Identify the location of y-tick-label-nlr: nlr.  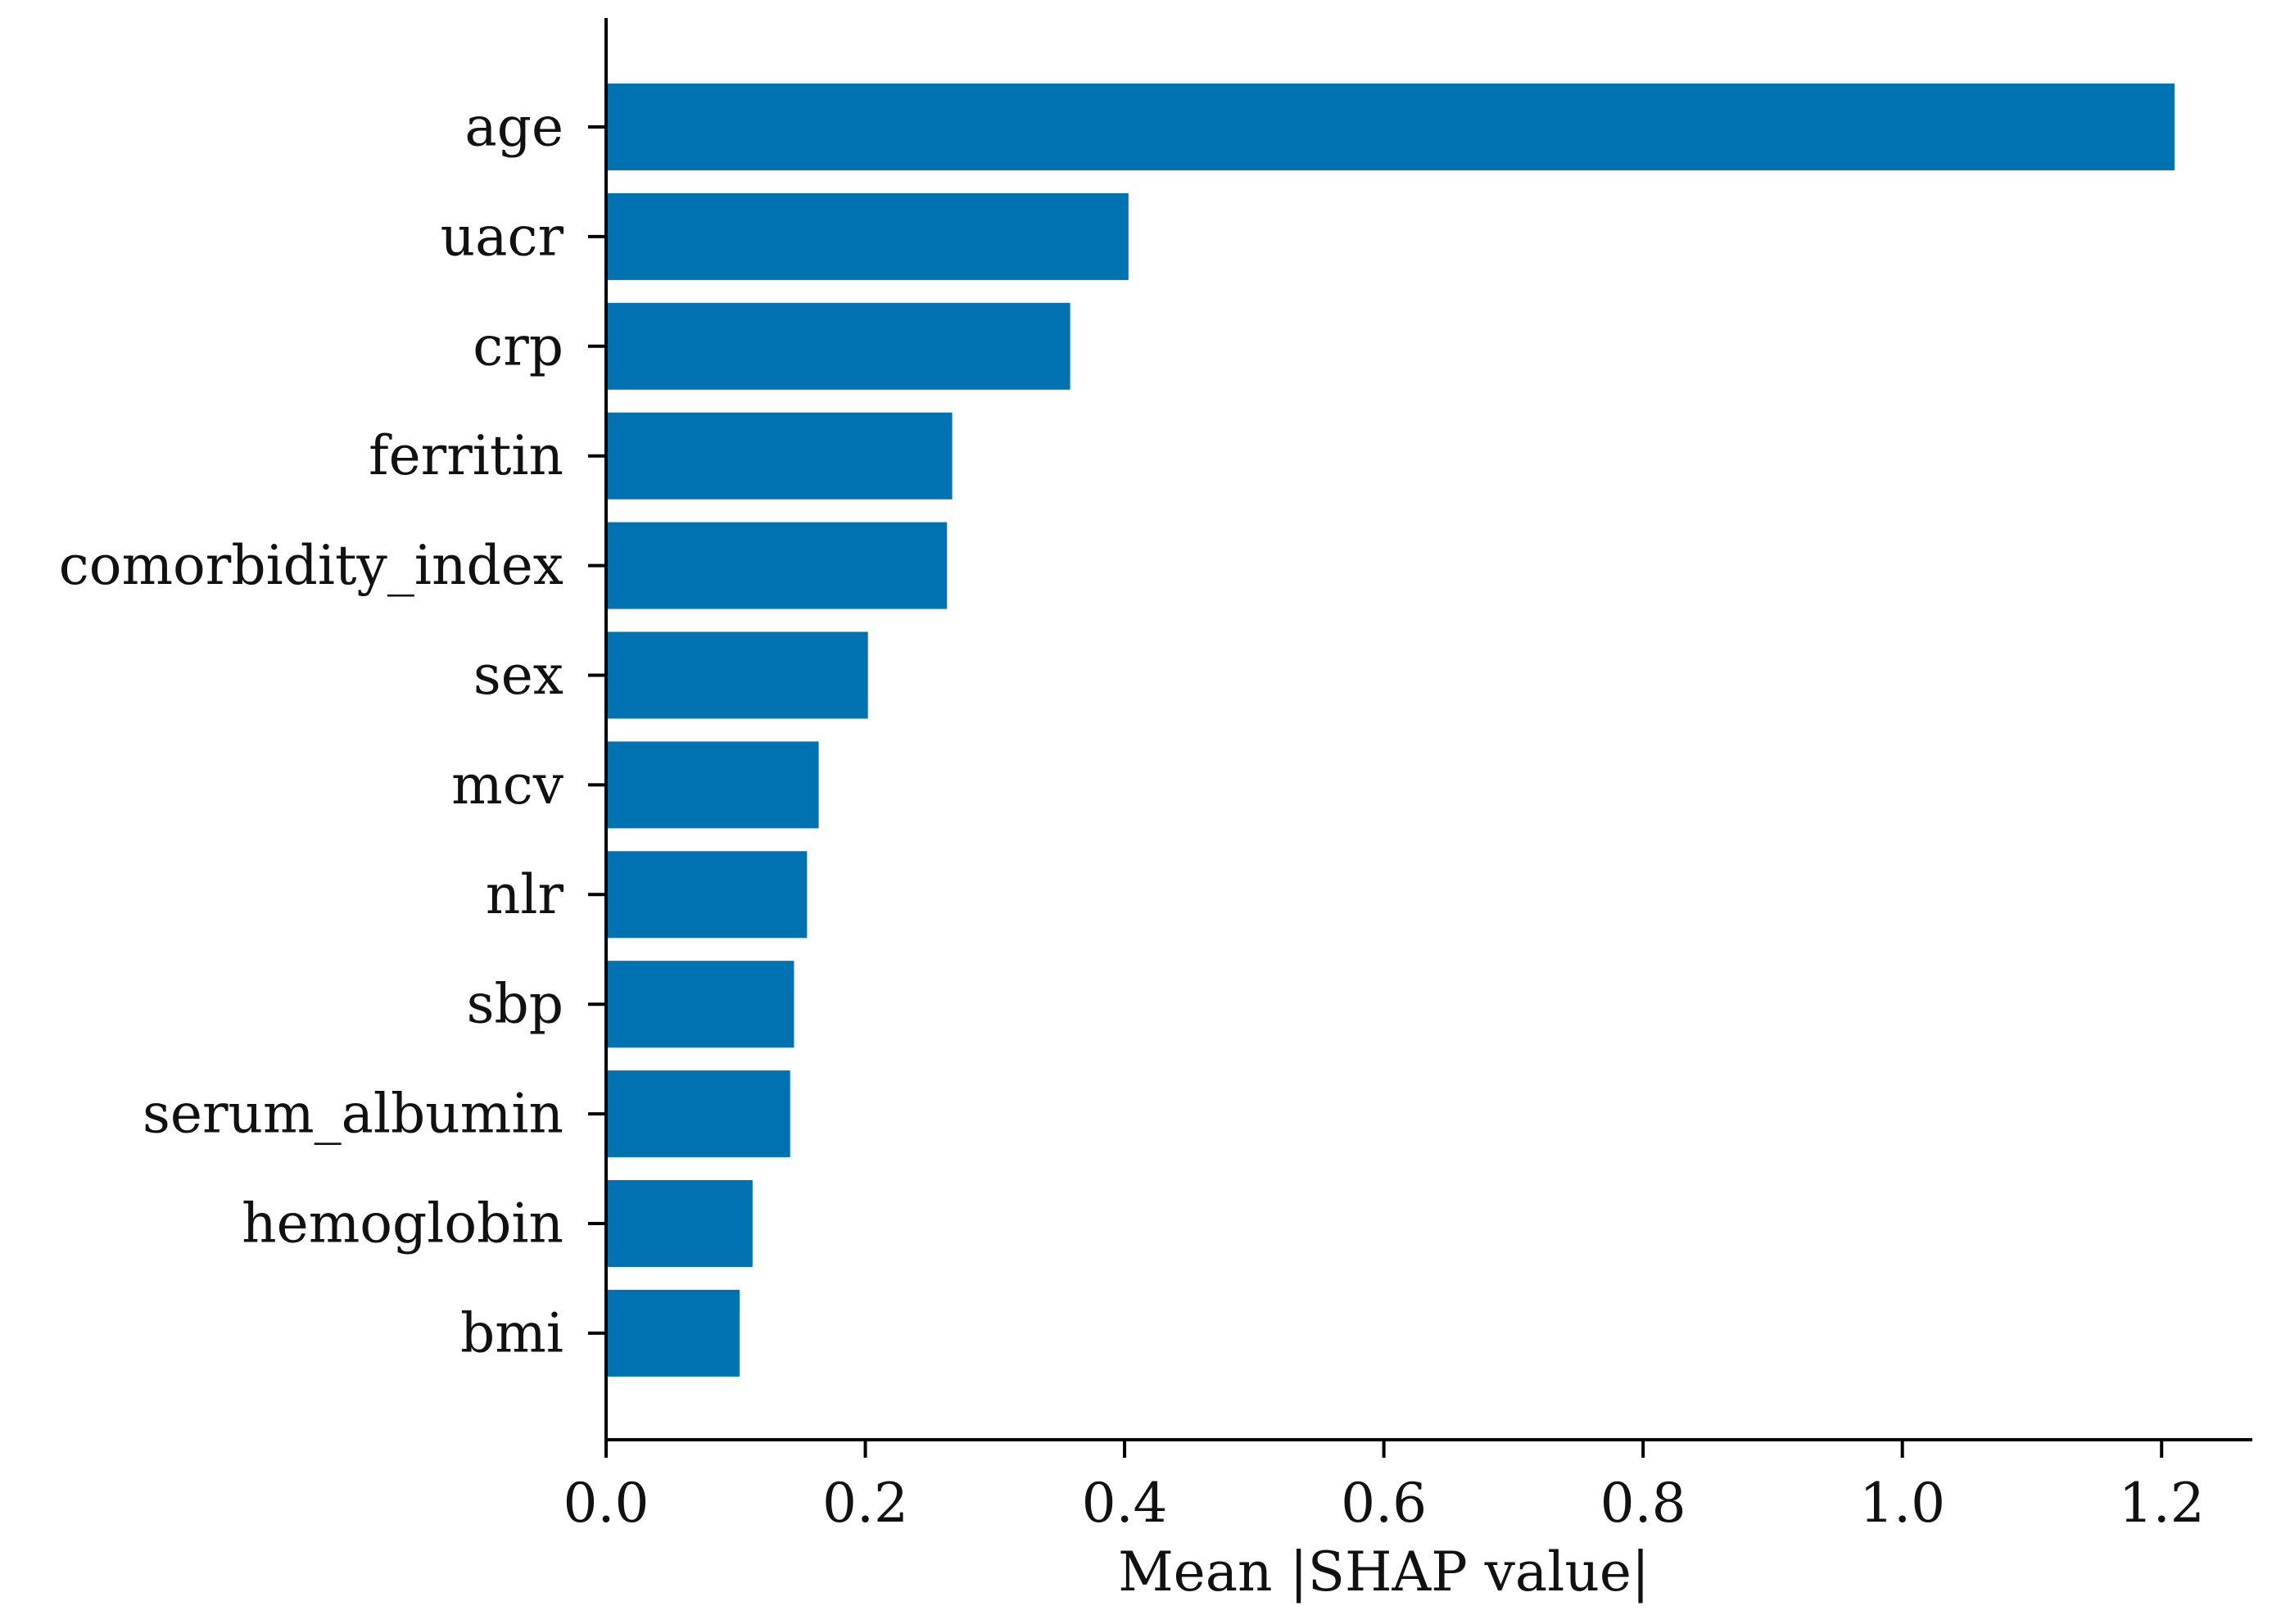
(525, 895).